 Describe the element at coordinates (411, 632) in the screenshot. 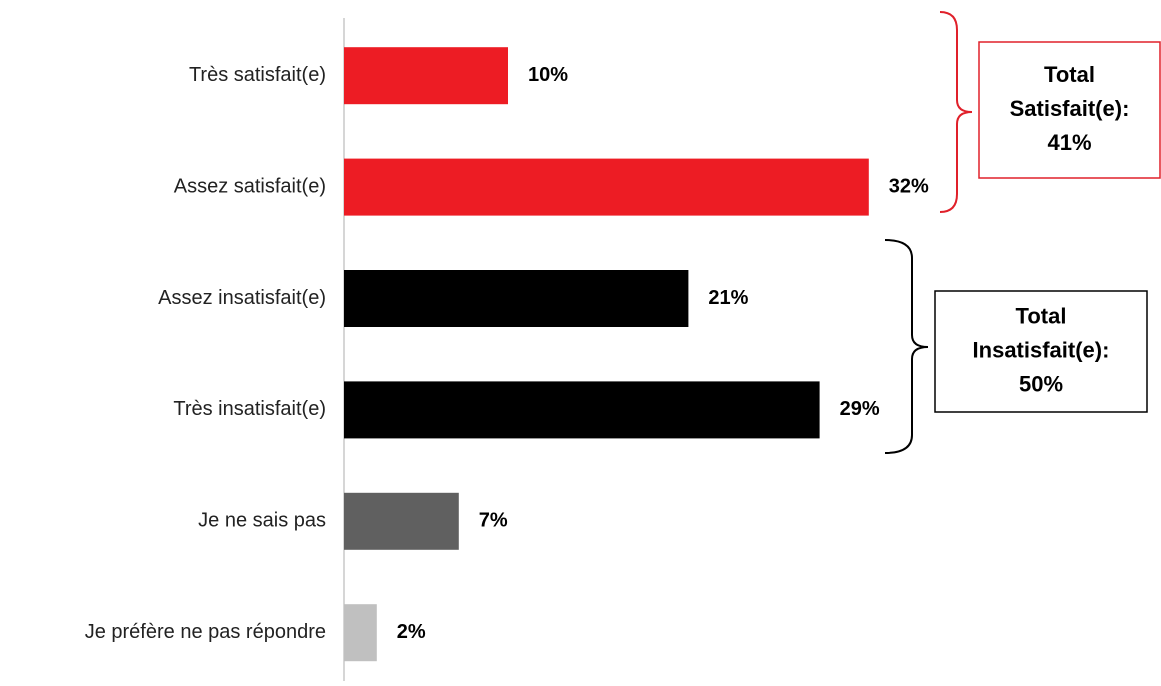

I see `value-label: 2%` at that location.